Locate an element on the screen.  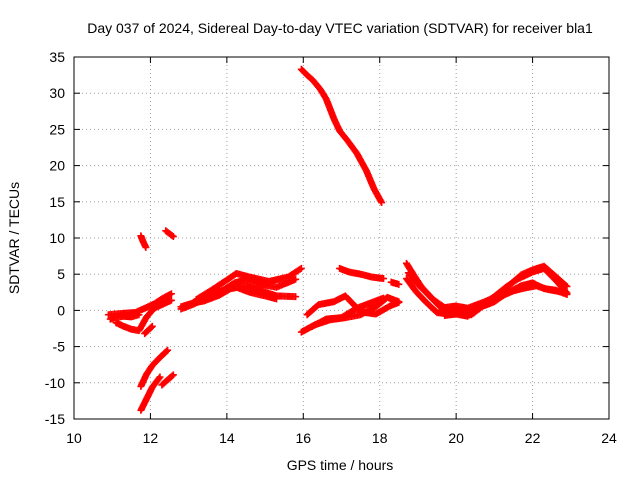
series-arc-l is located at coordinates (248, 284).